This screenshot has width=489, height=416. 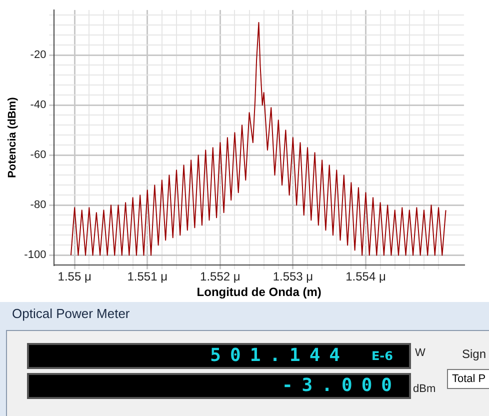 What do you see at coordinates (279, 356) in the screenshot?
I see `text: 501.144` at bounding box center [279, 356].